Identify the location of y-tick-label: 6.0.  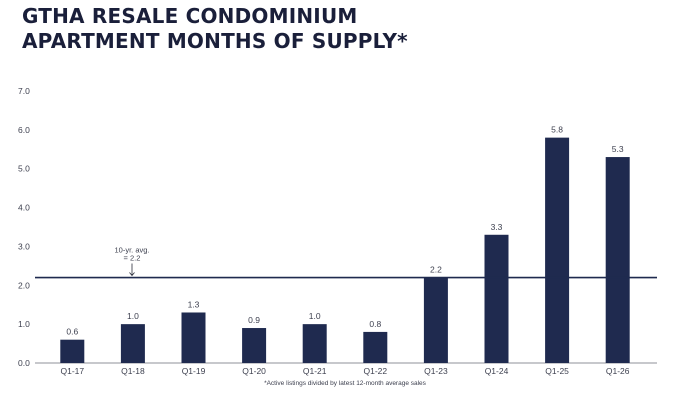
(24, 130).